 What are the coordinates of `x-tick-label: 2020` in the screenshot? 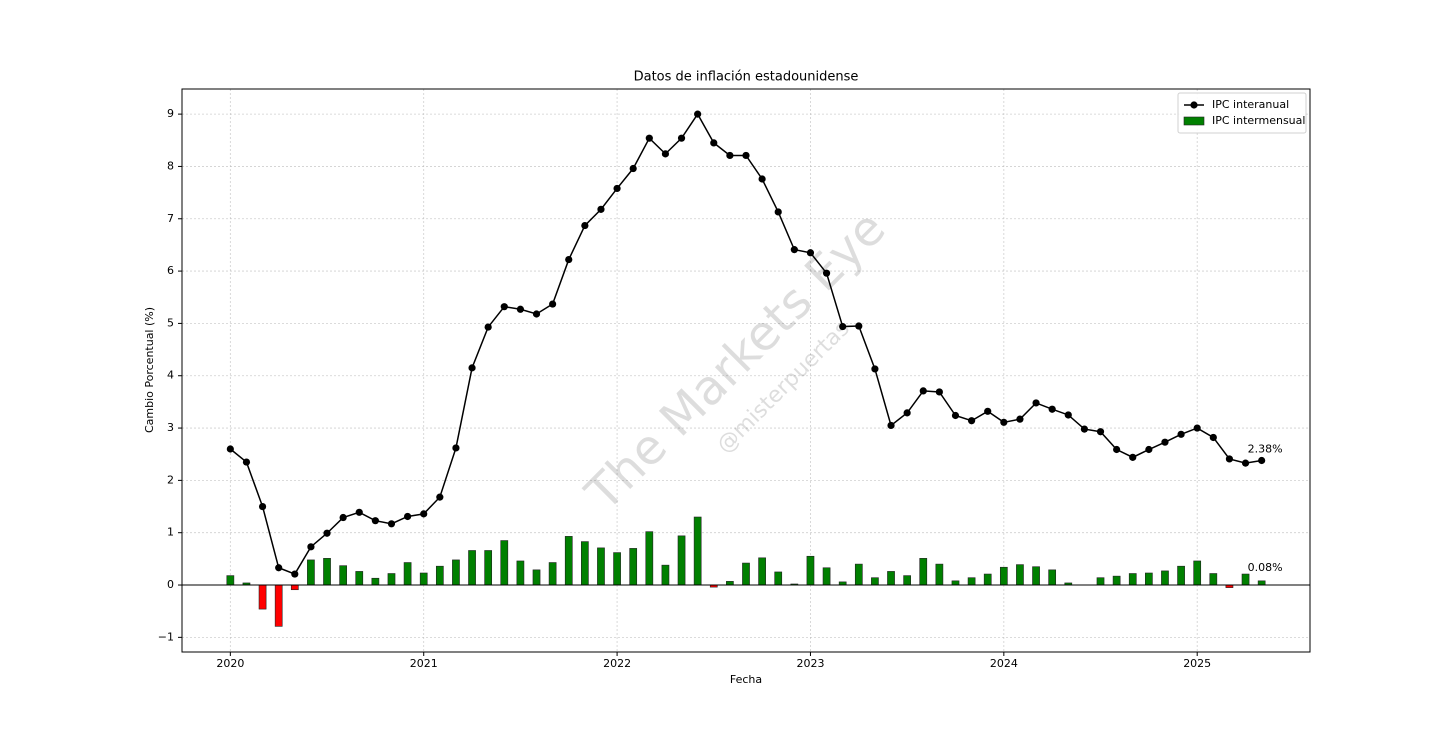 It's located at (230, 663).